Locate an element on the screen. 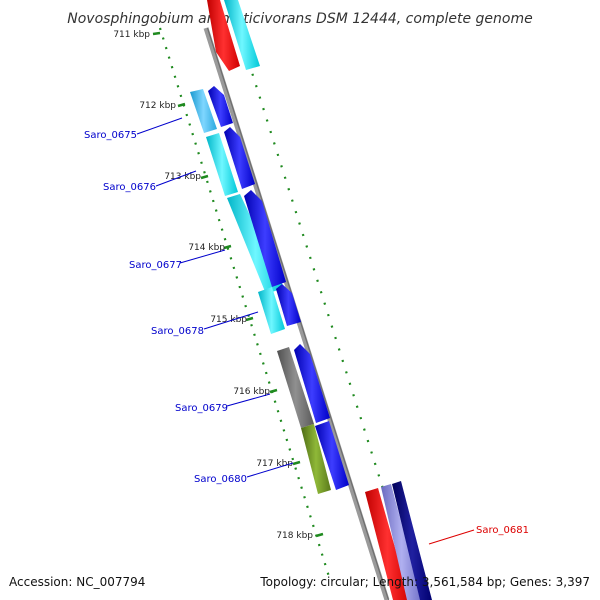  gene-label-0678: Saro_0678 is located at coordinates (177, 331).